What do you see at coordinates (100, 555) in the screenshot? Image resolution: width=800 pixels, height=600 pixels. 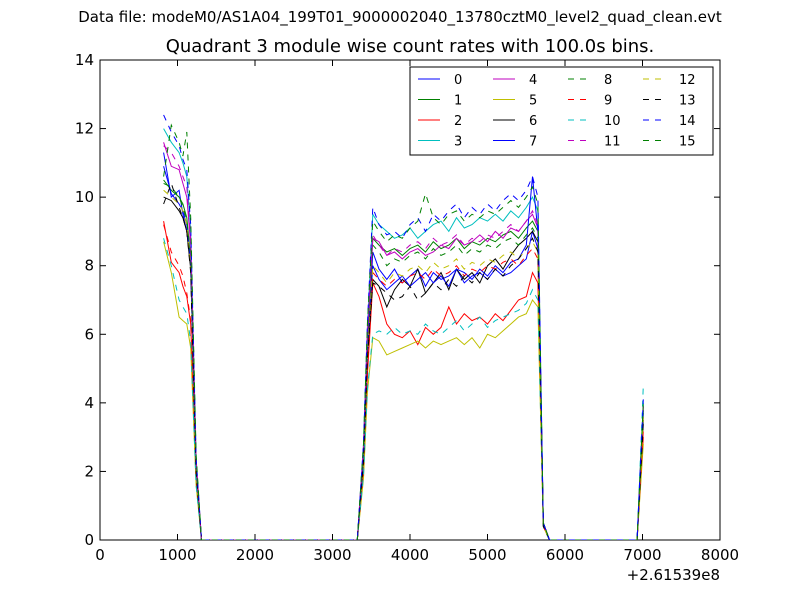 I see `x-tick-label: 0` at bounding box center [100, 555].